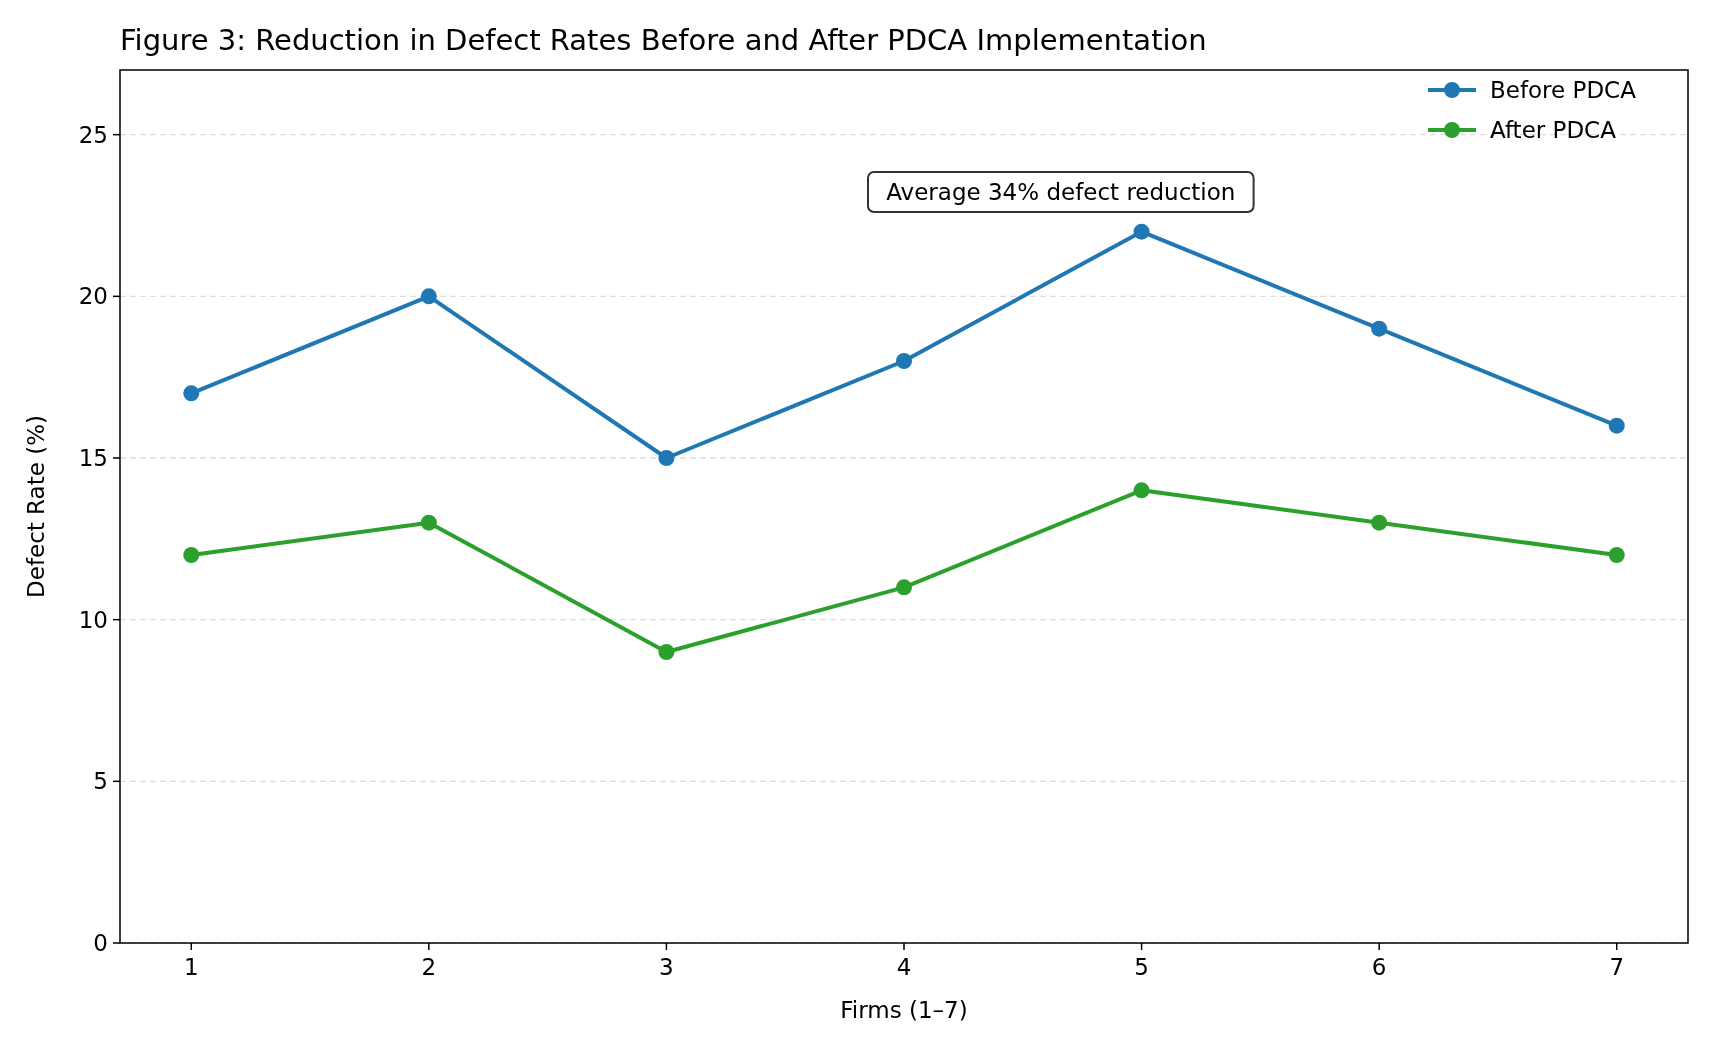 The height and width of the screenshot is (1044, 1719). Describe the element at coordinates (191, 967) in the screenshot. I see `x-tick-label: 1` at that location.